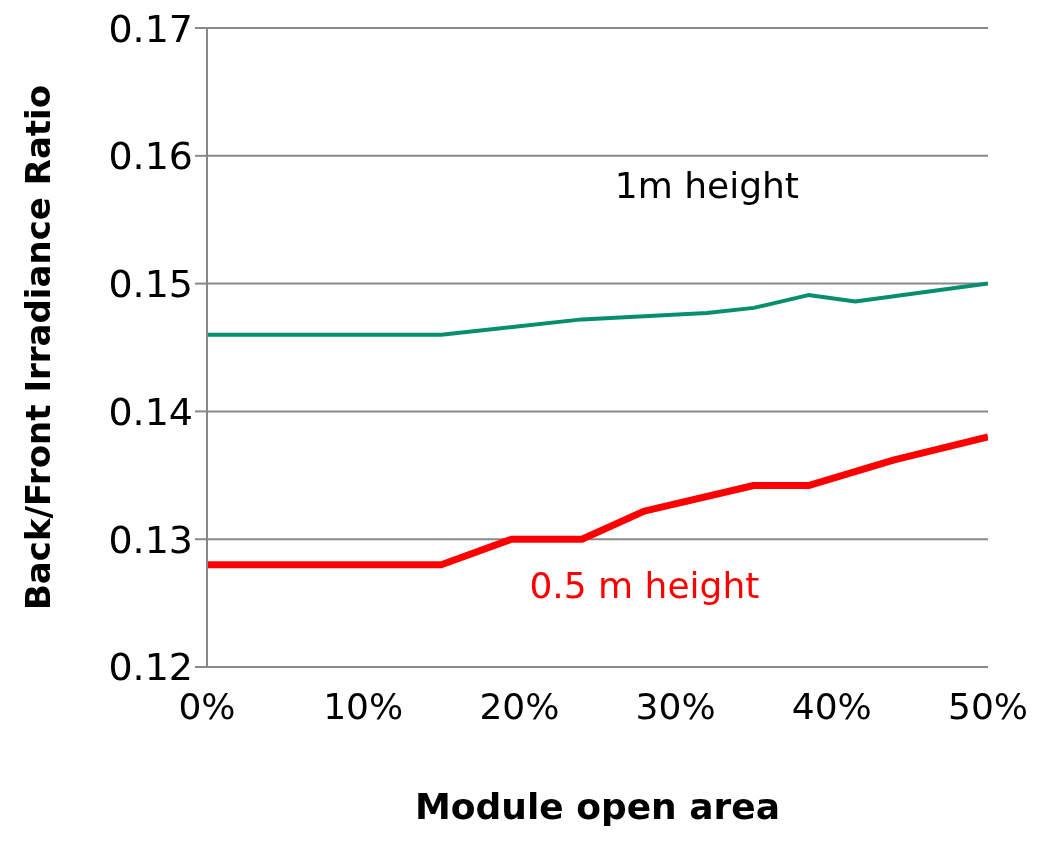 Image resolution: width=1038 pixels, height=841 pixels. What do you see at coordinates (150, 284) in the screenshot?
I see `y-tick-label: 0.15` at bounding box center [150, 284].